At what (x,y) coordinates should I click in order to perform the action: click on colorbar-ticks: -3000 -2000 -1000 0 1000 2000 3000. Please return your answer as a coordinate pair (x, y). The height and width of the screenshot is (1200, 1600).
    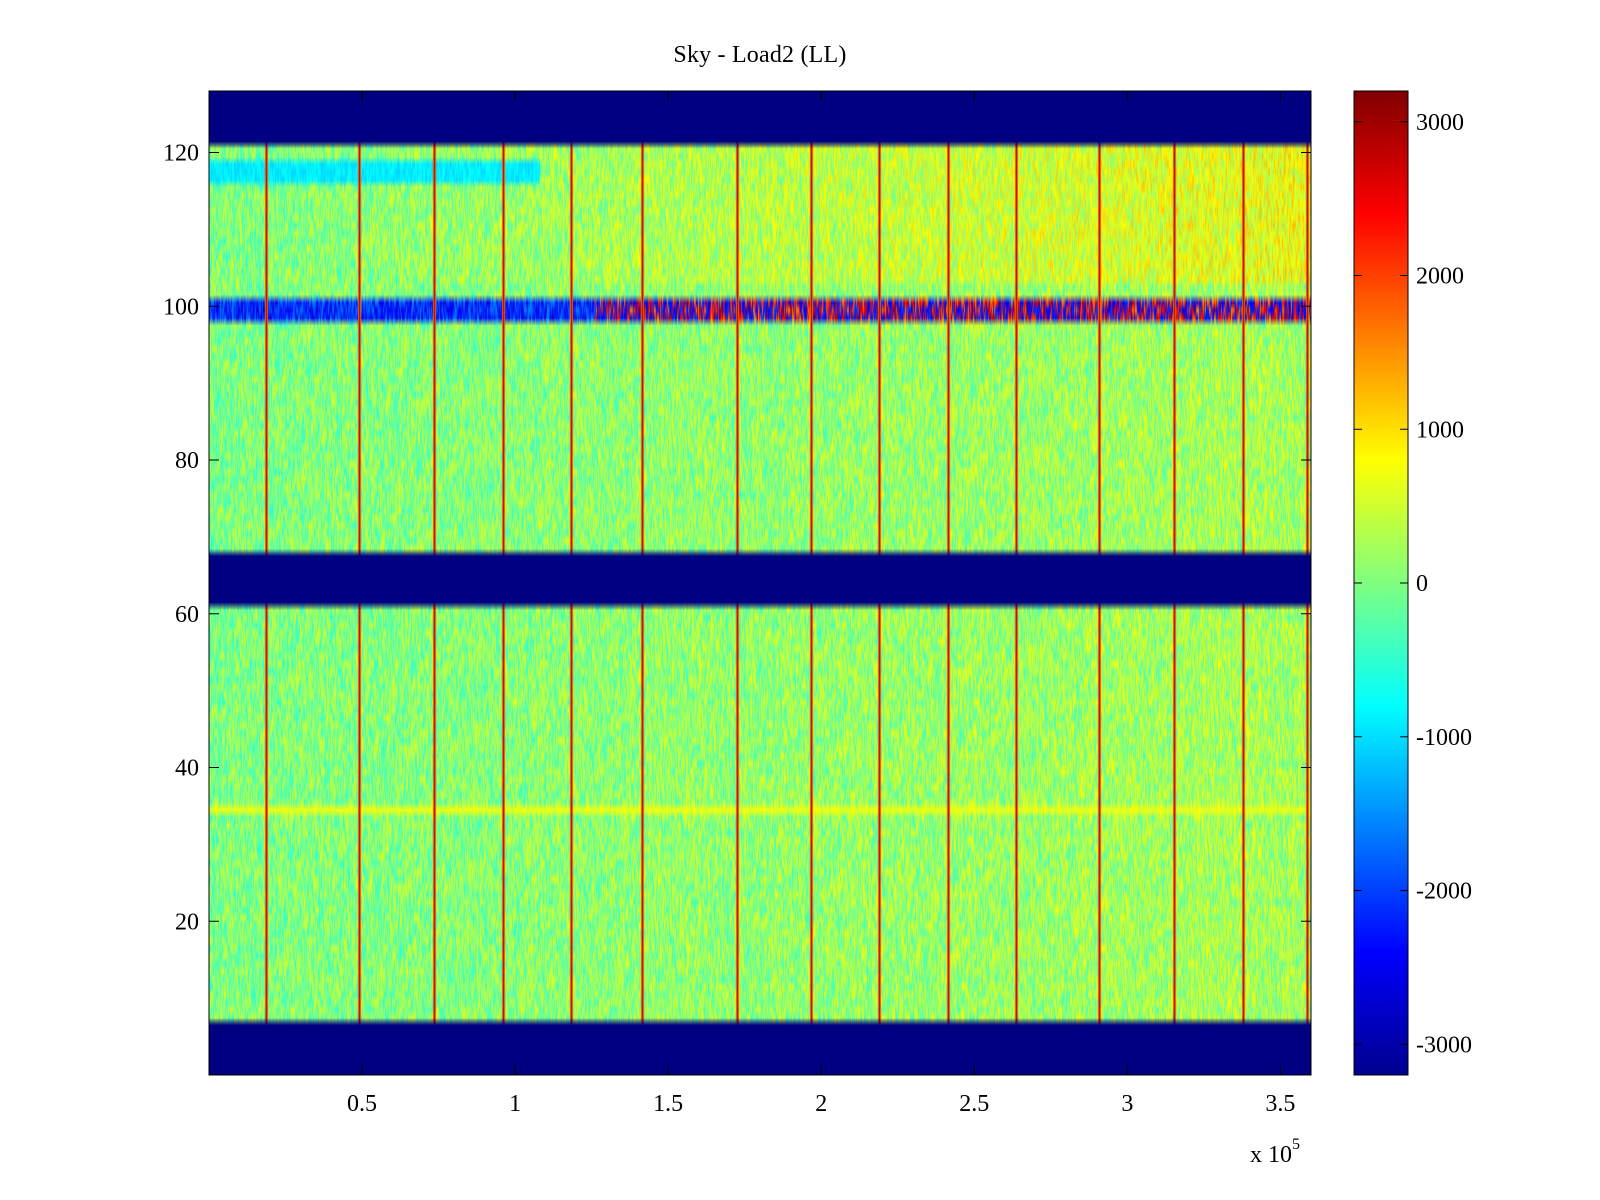
    Looking at the image, I should click on (1413, 584).